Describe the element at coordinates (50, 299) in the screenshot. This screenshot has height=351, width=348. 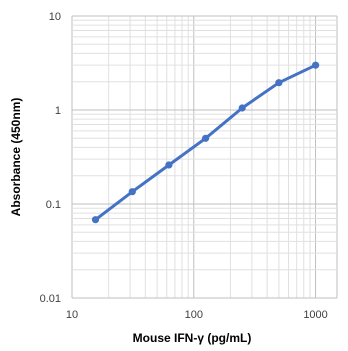
I see `y-tick-label: 0.01` at that location.